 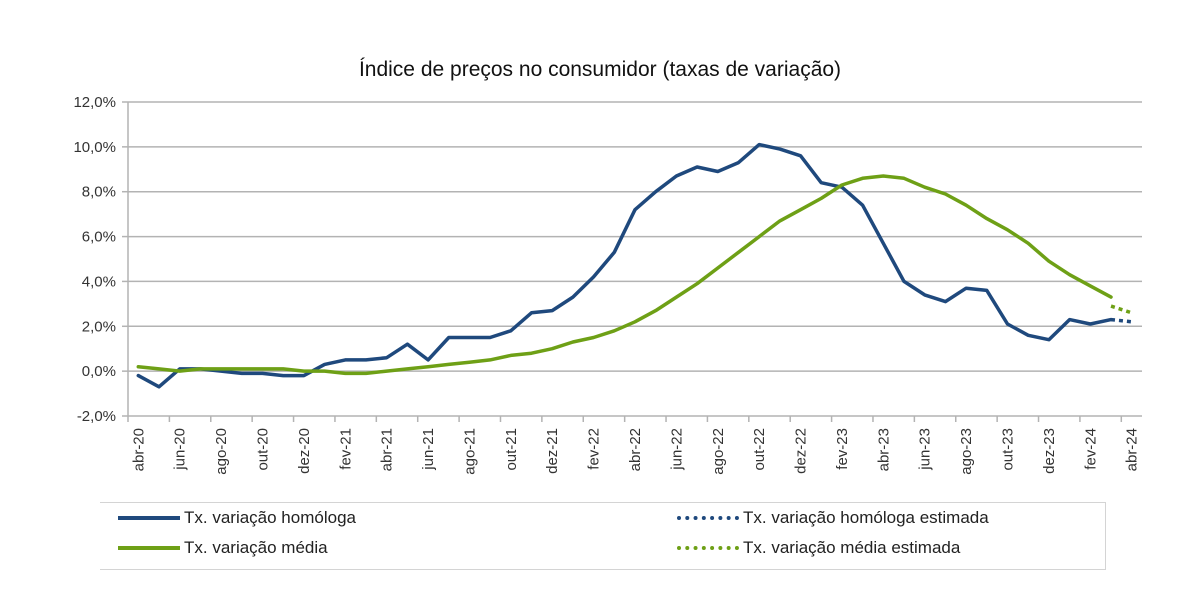 What do you see at coordinates (1090, 449) in the screenshot?
I see `x-tick-label: fev-24` at bounding box center [1090, 449].